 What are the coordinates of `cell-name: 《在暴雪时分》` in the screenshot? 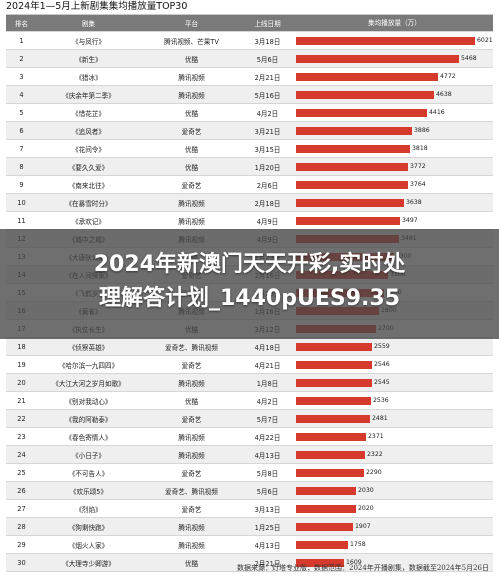 It's located at (88, 203).